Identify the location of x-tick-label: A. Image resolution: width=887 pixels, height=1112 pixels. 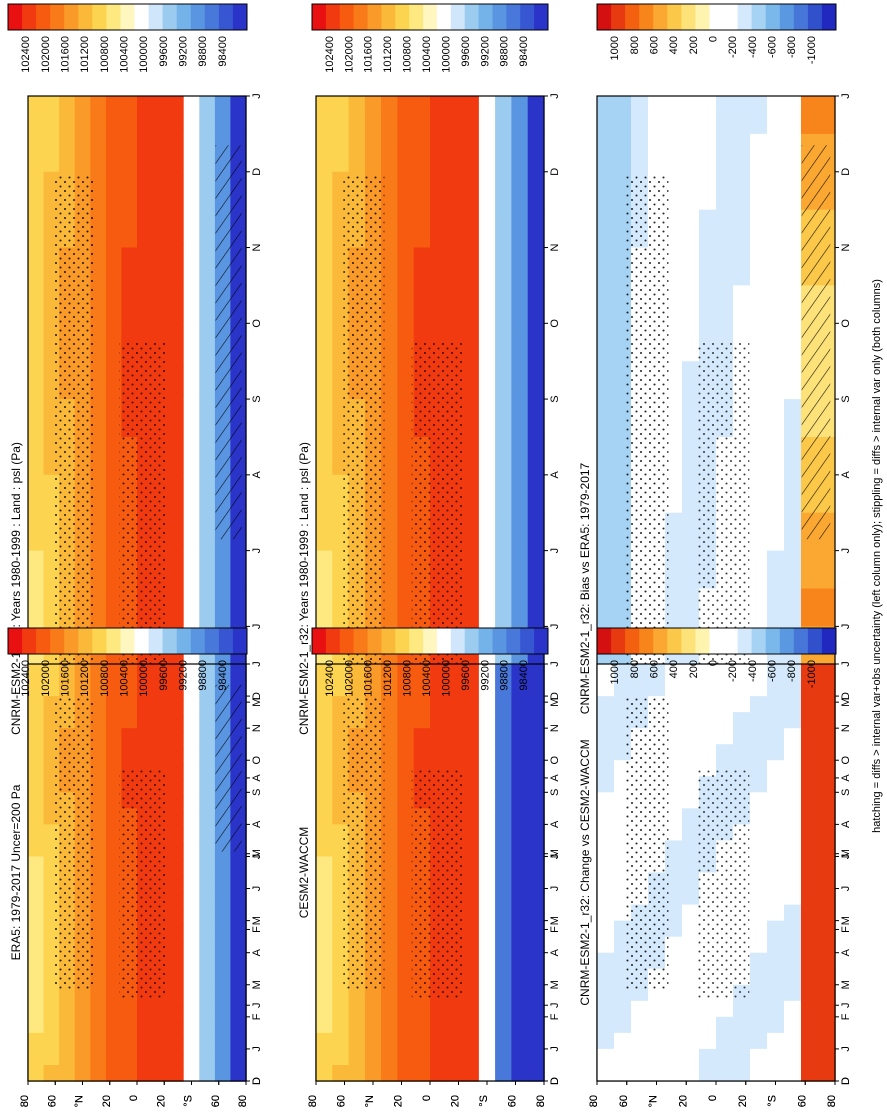
(555, 824).